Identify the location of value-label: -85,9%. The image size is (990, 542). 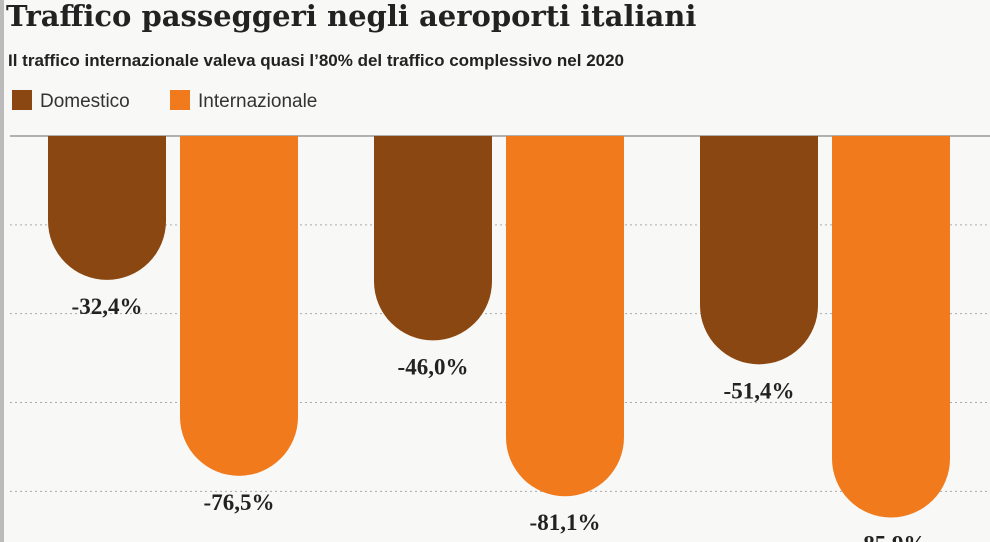
(891, 537).